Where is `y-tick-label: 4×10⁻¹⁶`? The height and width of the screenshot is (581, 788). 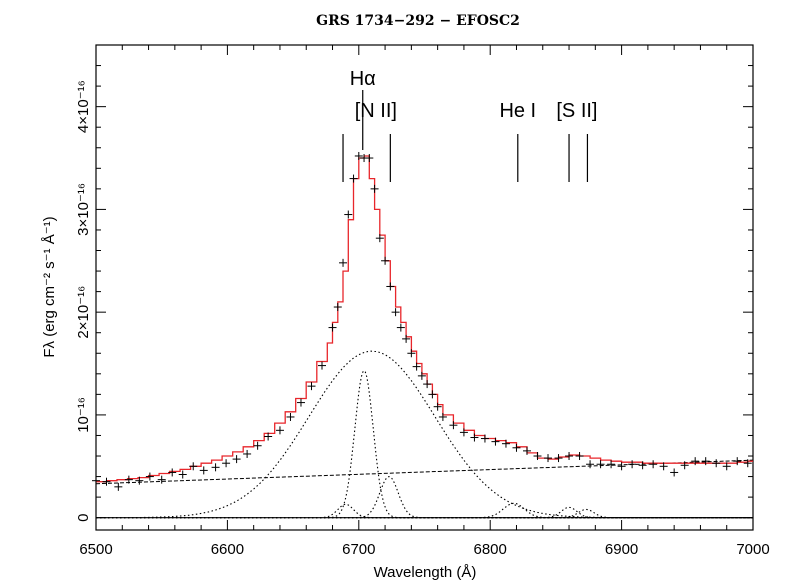
y-tick-label: 4×10⁻¹⁶ is located at coordinates (83, 106).